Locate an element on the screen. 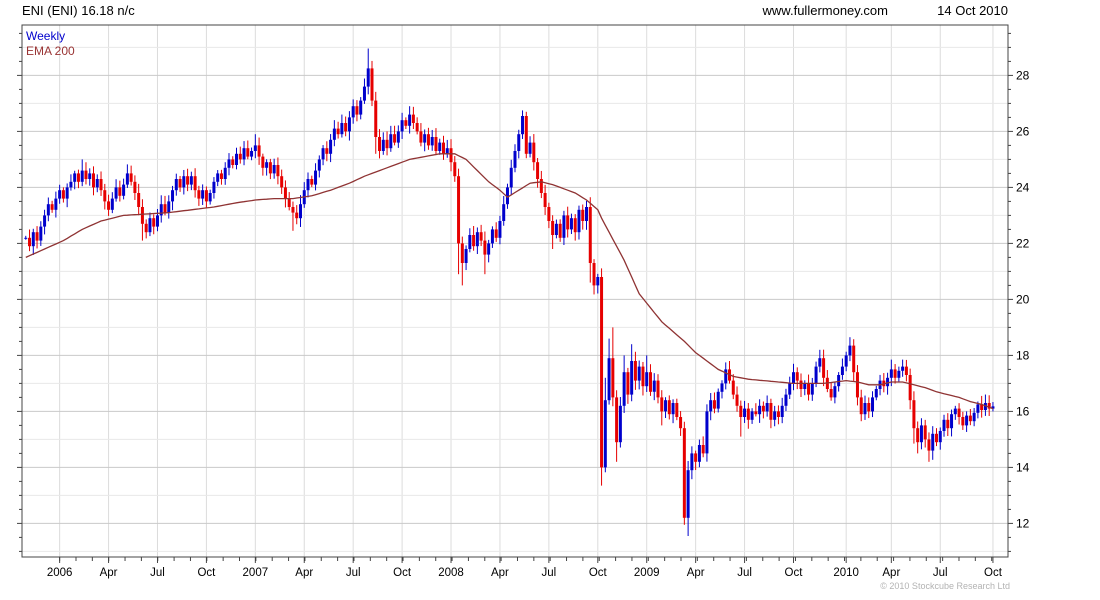 The height and width of the screenshot is (600, 1100). svg-text: 2010 is located at coordinates (846, 573).